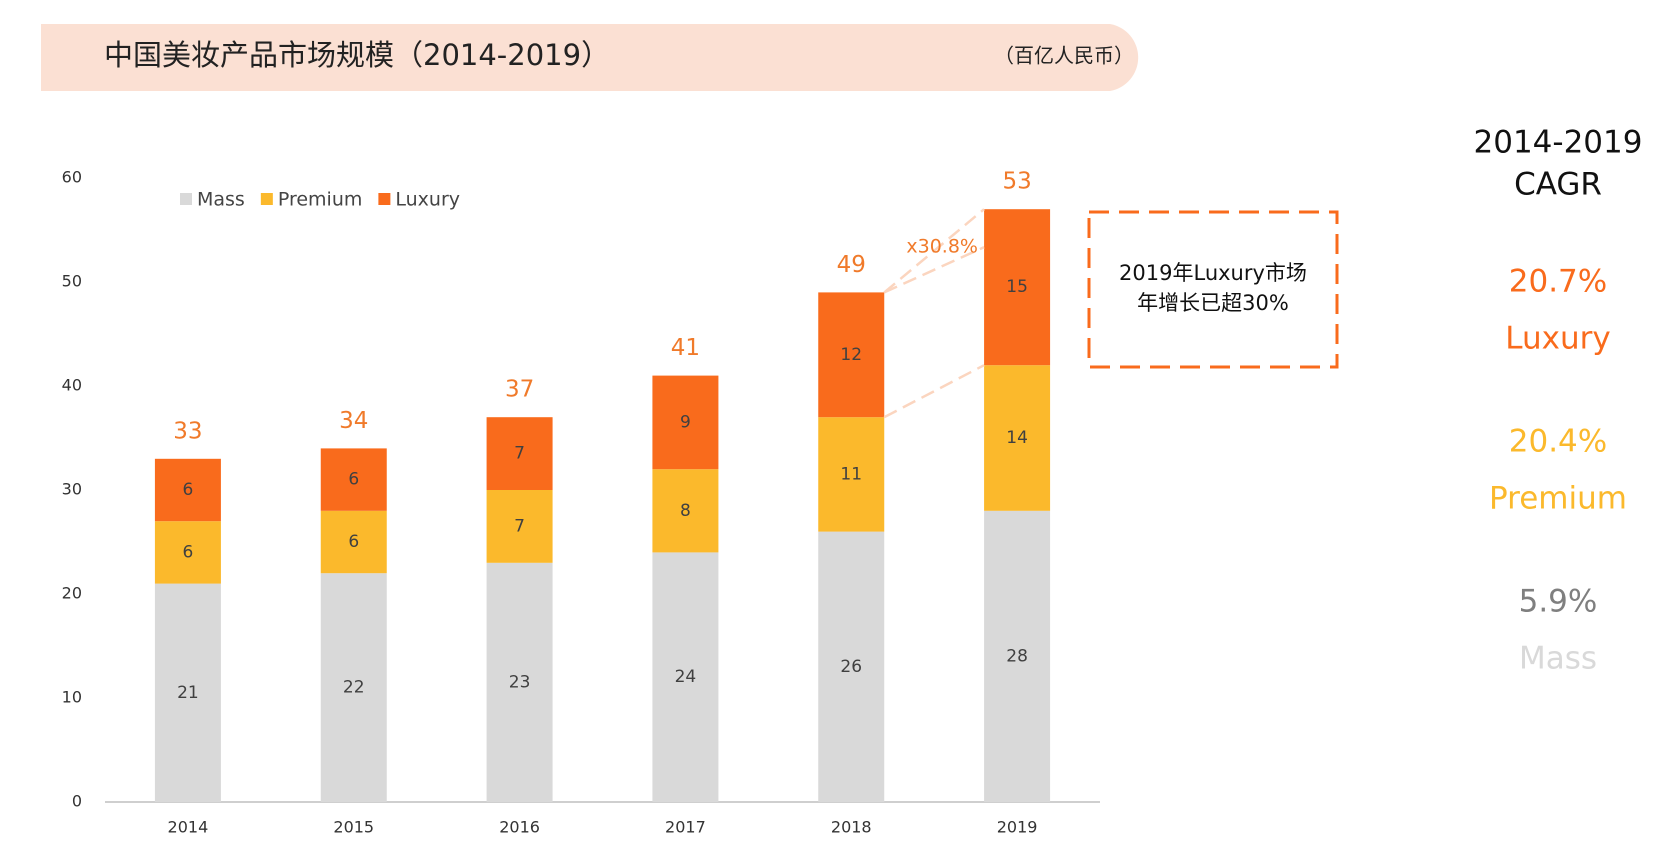 This screenshot has width=1669, height=849. Describe the element at coordinates (1557, 339) in the screenshot. I see `cagr-label: Luxury` at that location.